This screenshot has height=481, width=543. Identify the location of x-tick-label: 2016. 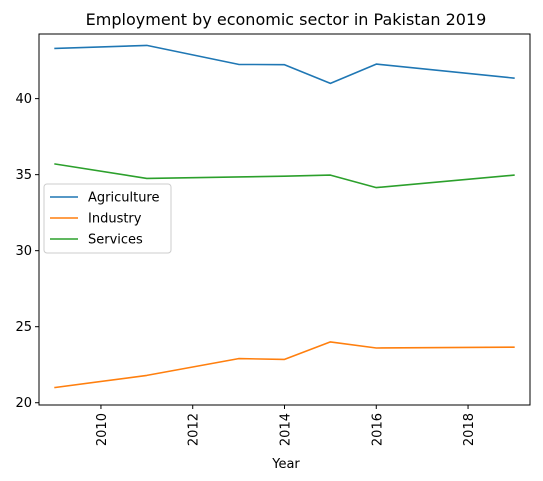
(377, 429).